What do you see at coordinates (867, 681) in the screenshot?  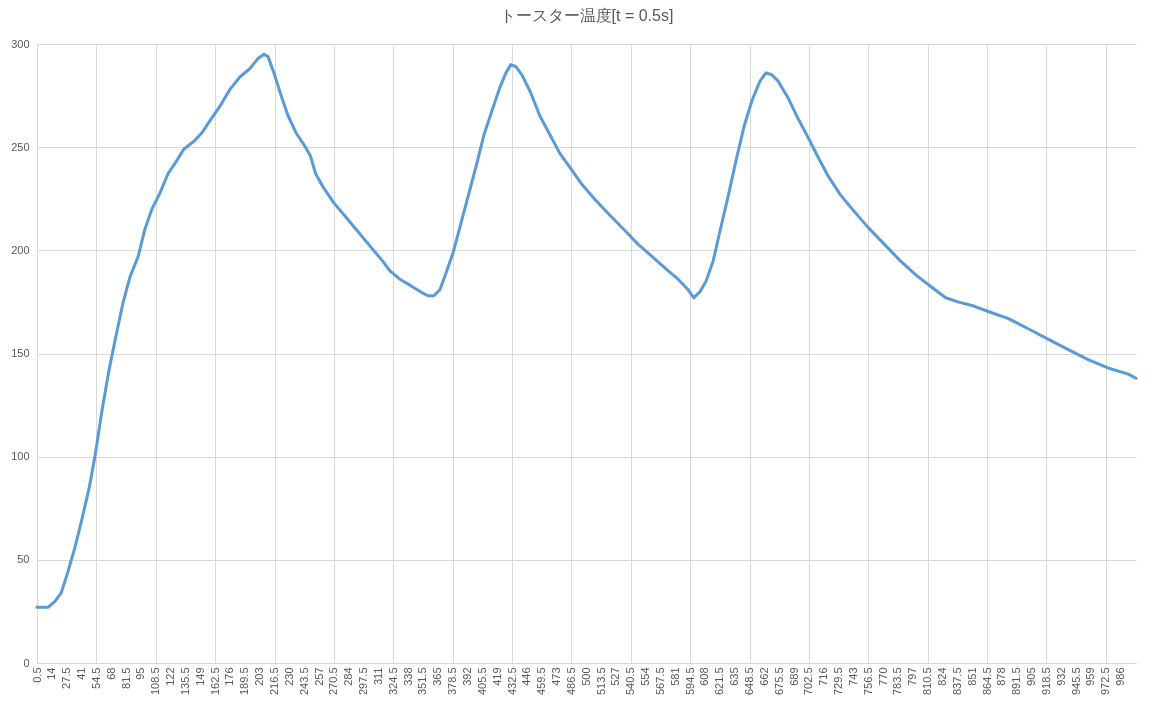 I see `x-tick-label: 756.5` at bounding box center [867, 681].